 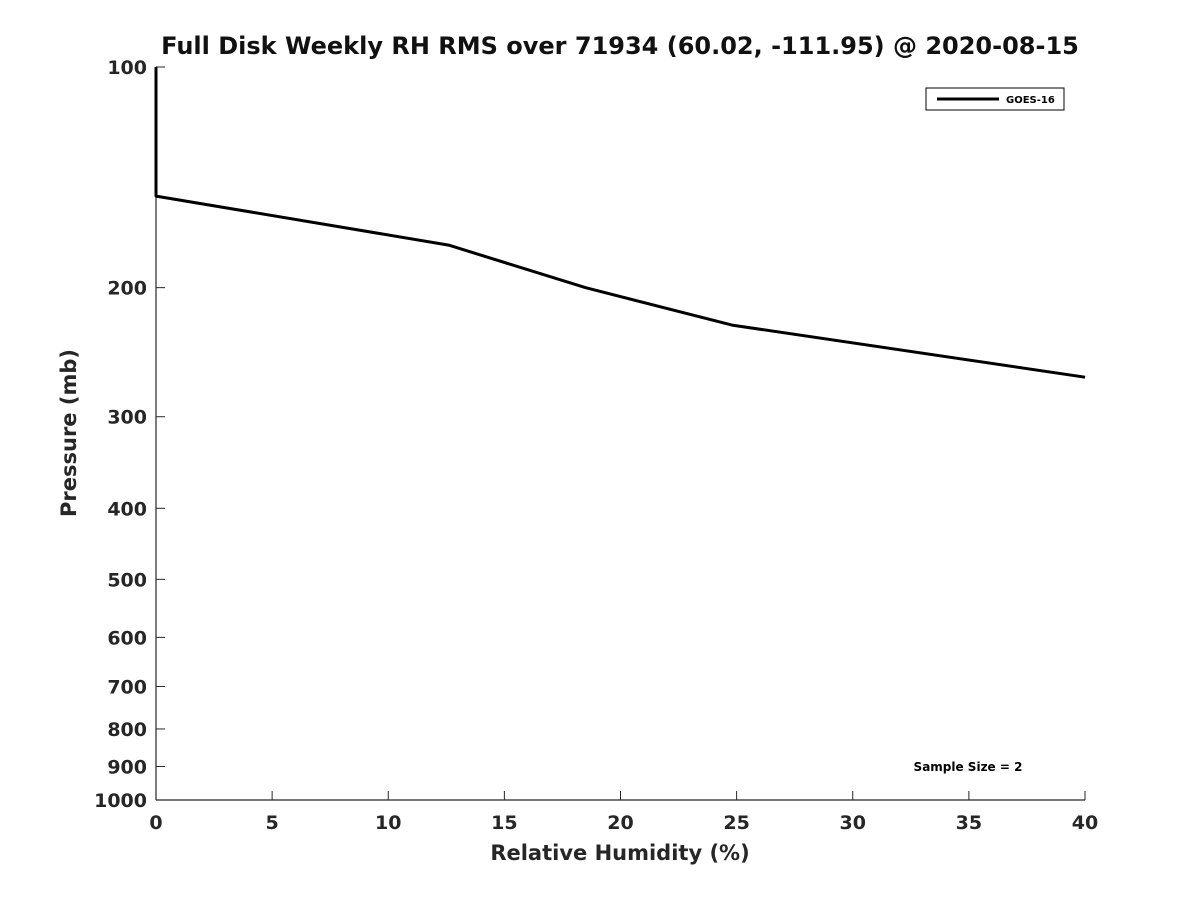 I want to click on y-tick-label: 900, so click(x=127, y=767).